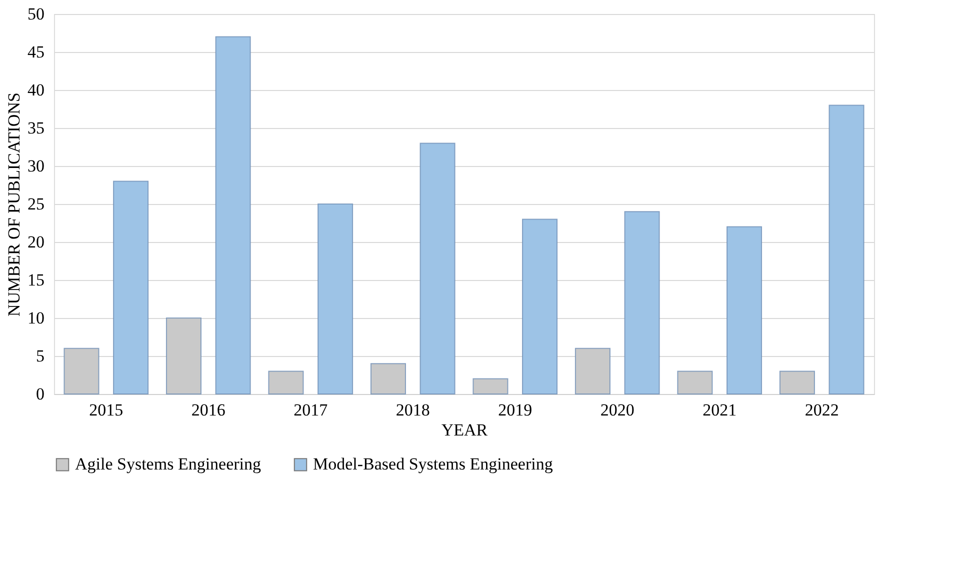  I want to click on x-tick-label: 2019, so click(515, 410).